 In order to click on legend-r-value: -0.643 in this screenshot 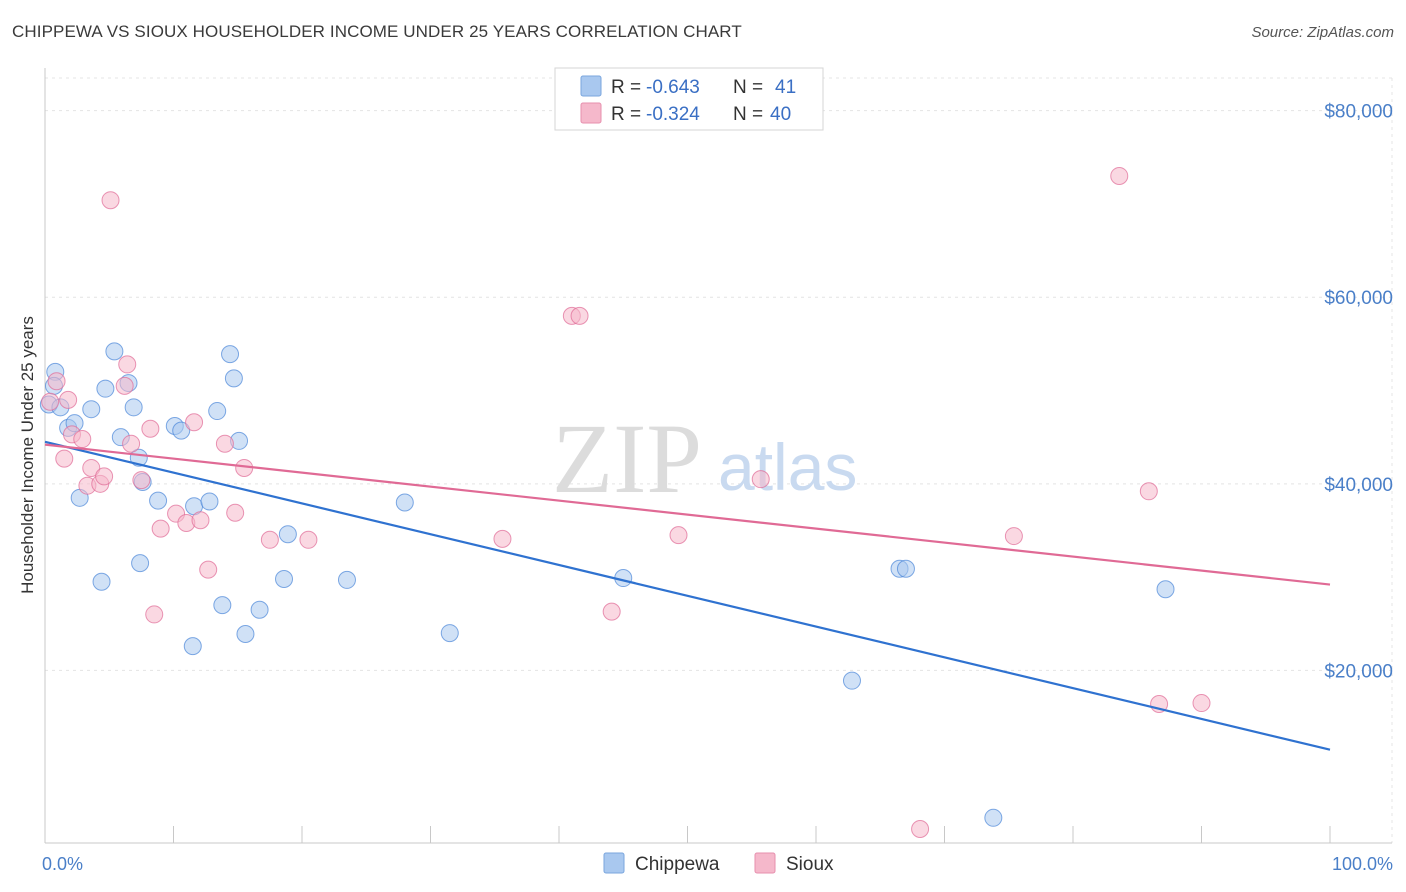, I will do `click(673, 87)`.